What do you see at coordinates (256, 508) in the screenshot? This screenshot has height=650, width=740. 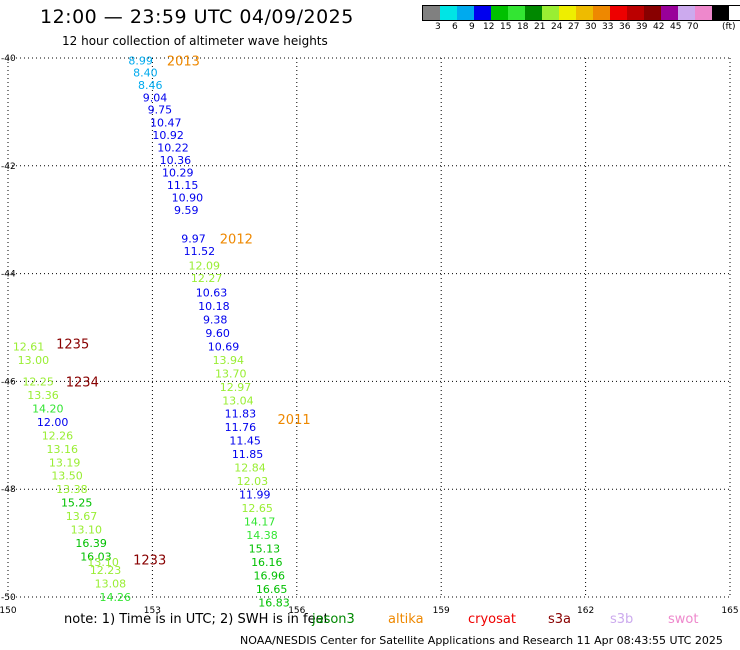 I see `data-label-altika: 12.65` at bounding box center [256, 508].